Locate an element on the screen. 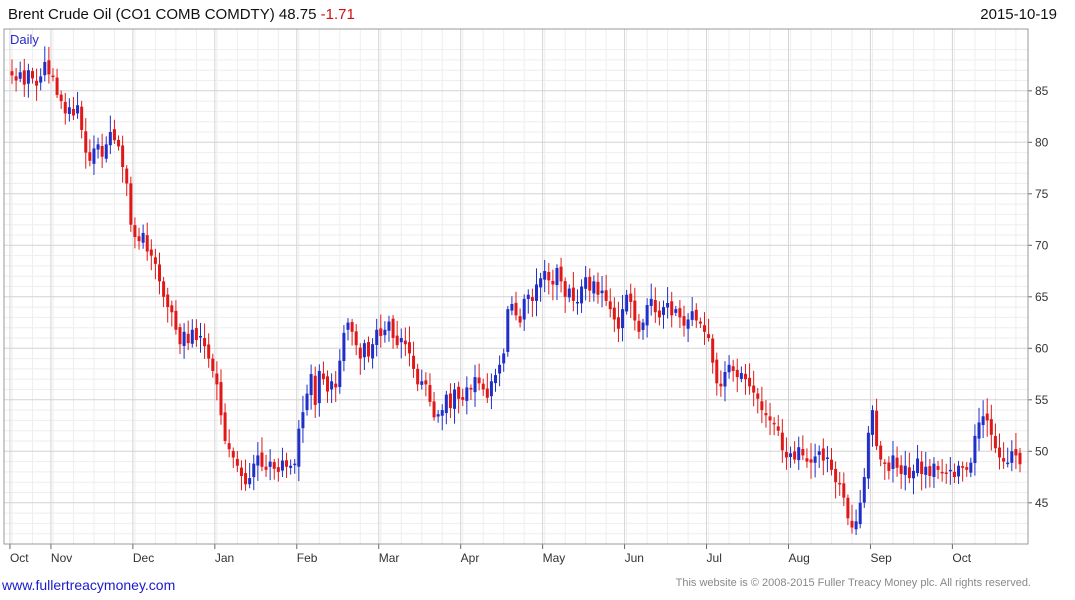 The width and height of the screenshot is (1075, 600). x-tick-label: Jan is located at coordinates (224, 558).